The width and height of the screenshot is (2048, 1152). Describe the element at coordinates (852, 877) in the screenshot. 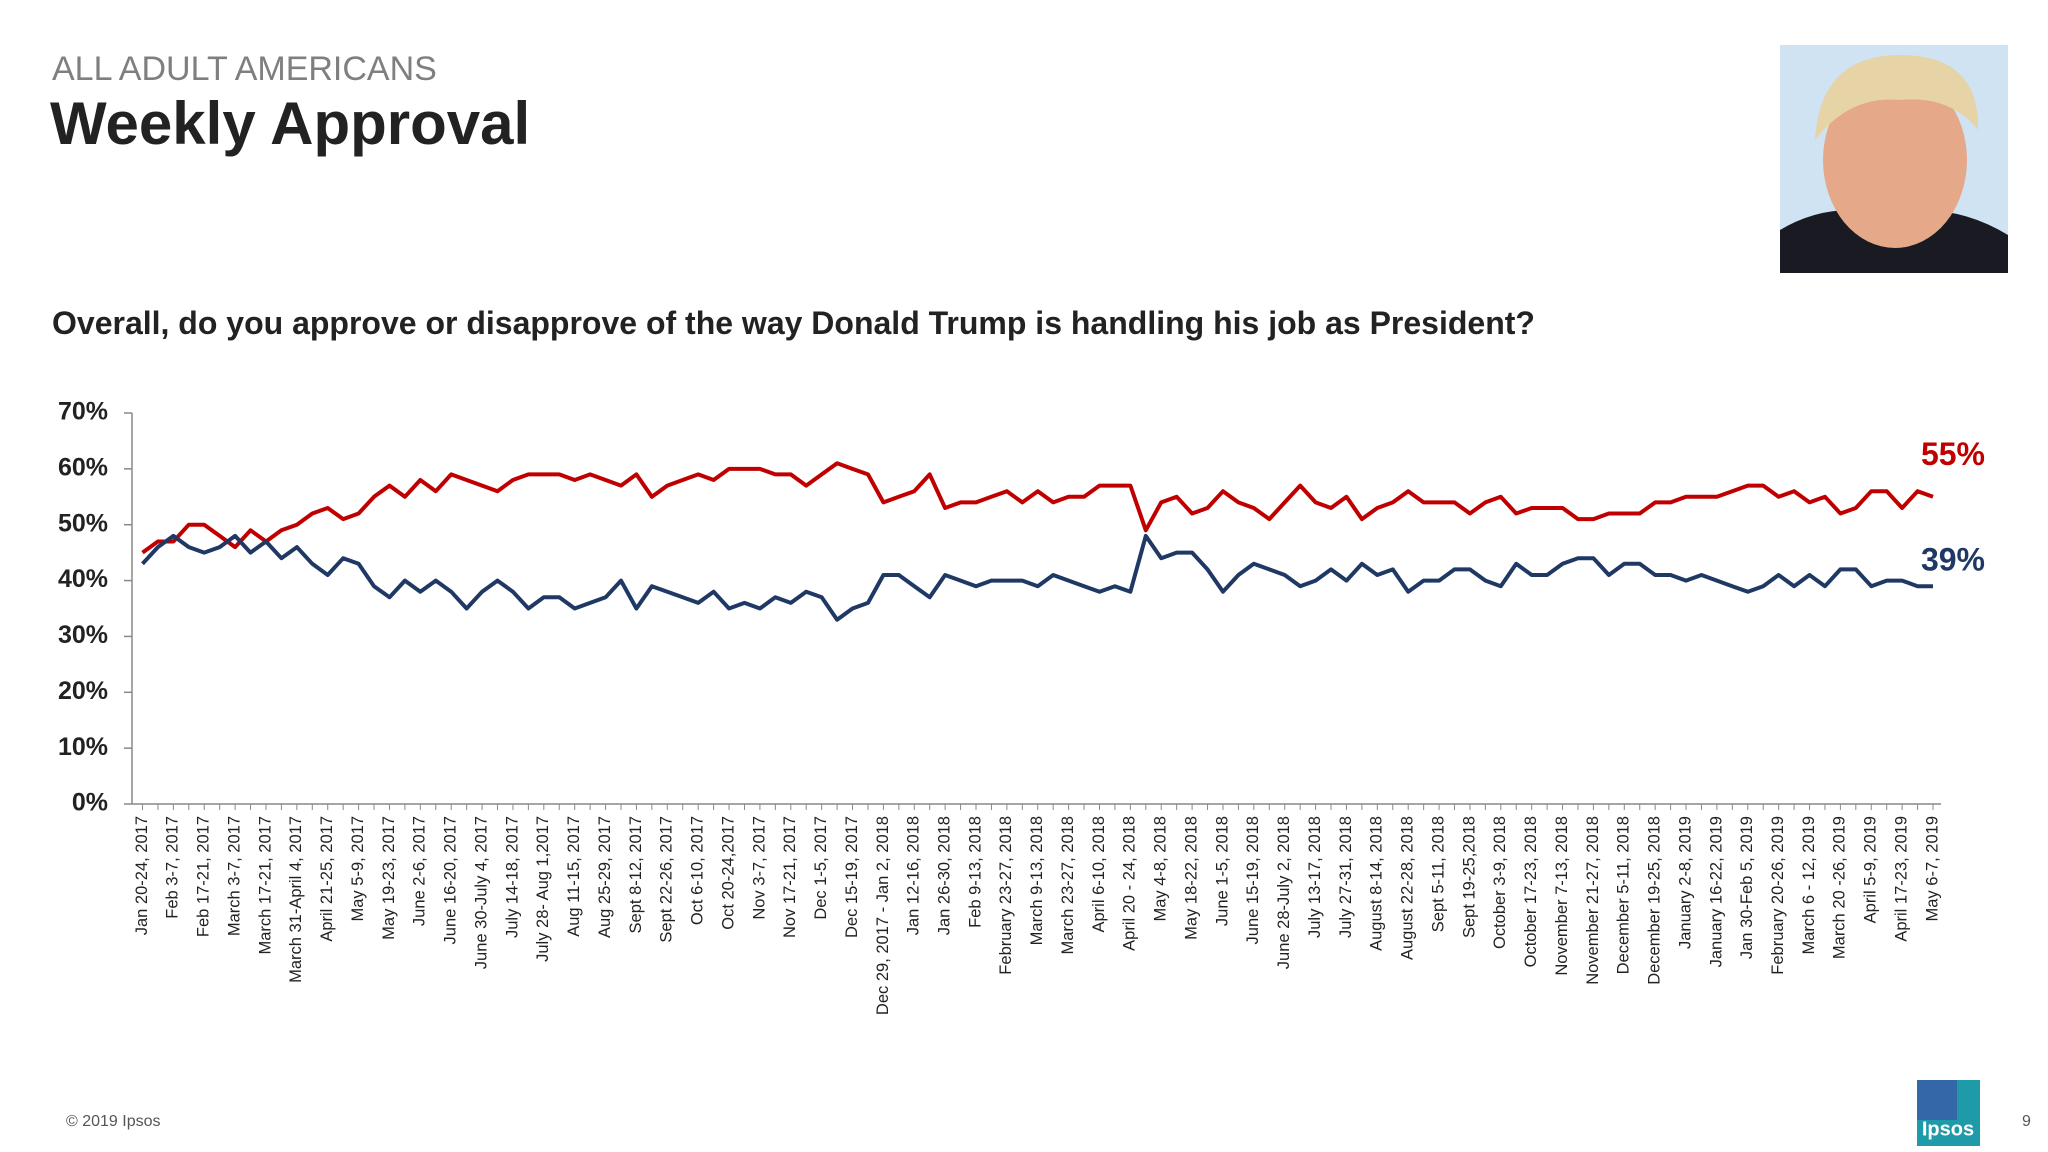

I see `x-tick-label: Dec 15-19, 2017` at that location.